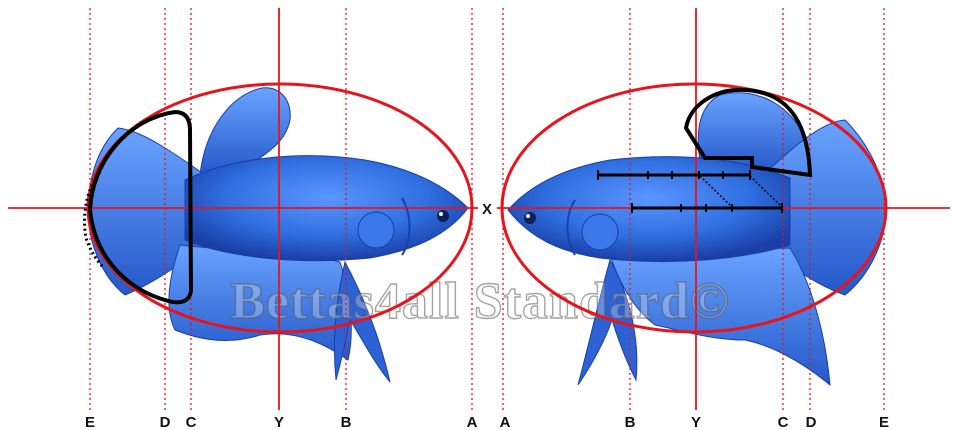 The width and height of the screenshot is (957, 430). I want to click on left-label-e: E, so click(90, 422).